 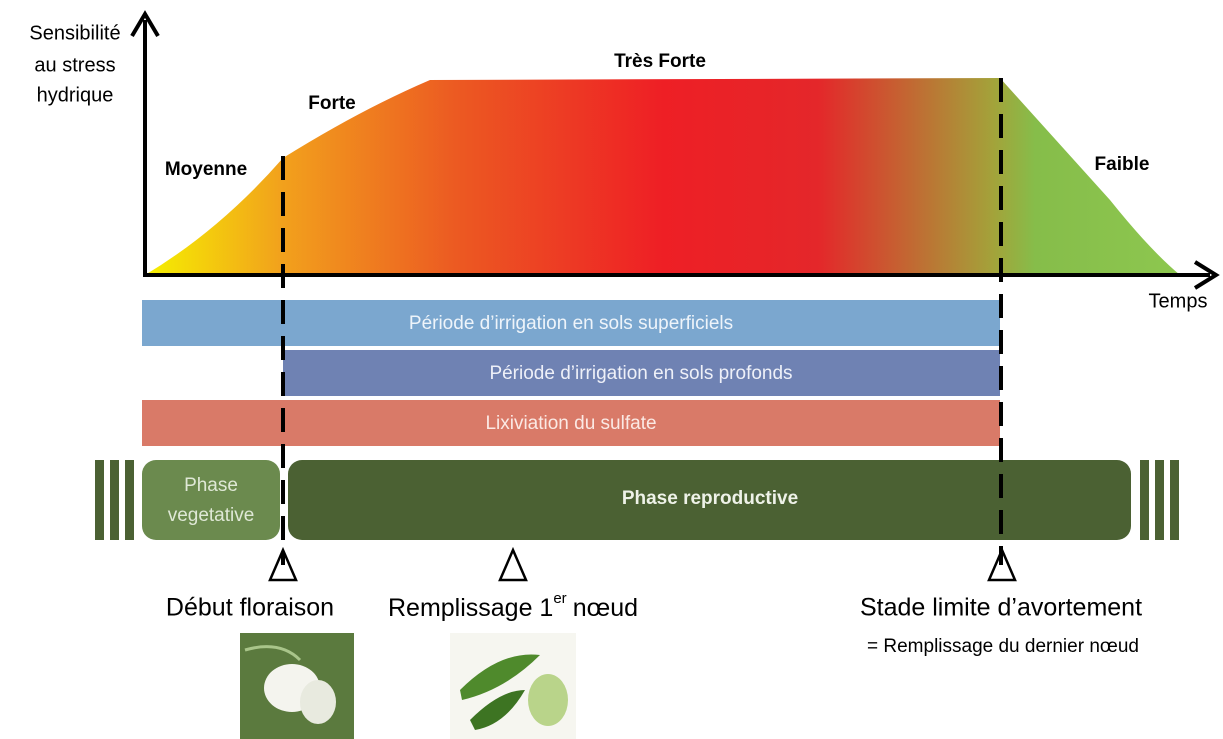 What do you see at coordinates (74, 33) in the screenshot?
I see `y-label: Sensibilité` at bounding box center [74, 33].